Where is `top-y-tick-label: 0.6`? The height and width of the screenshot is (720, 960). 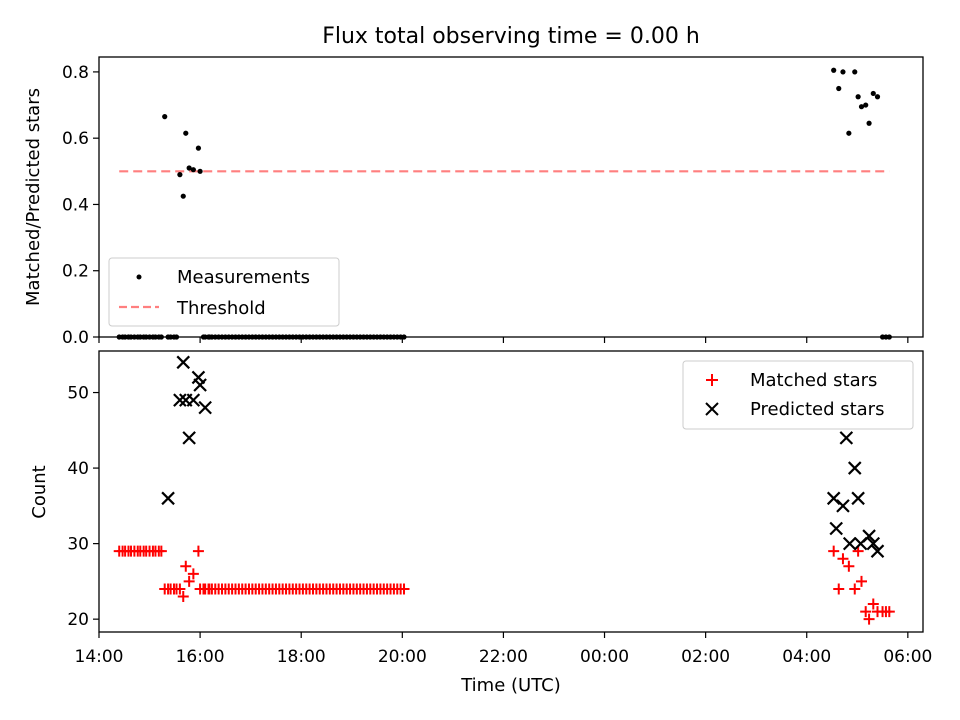
top-y-tick-label: 0.6 is located at coordinates (75, 139).